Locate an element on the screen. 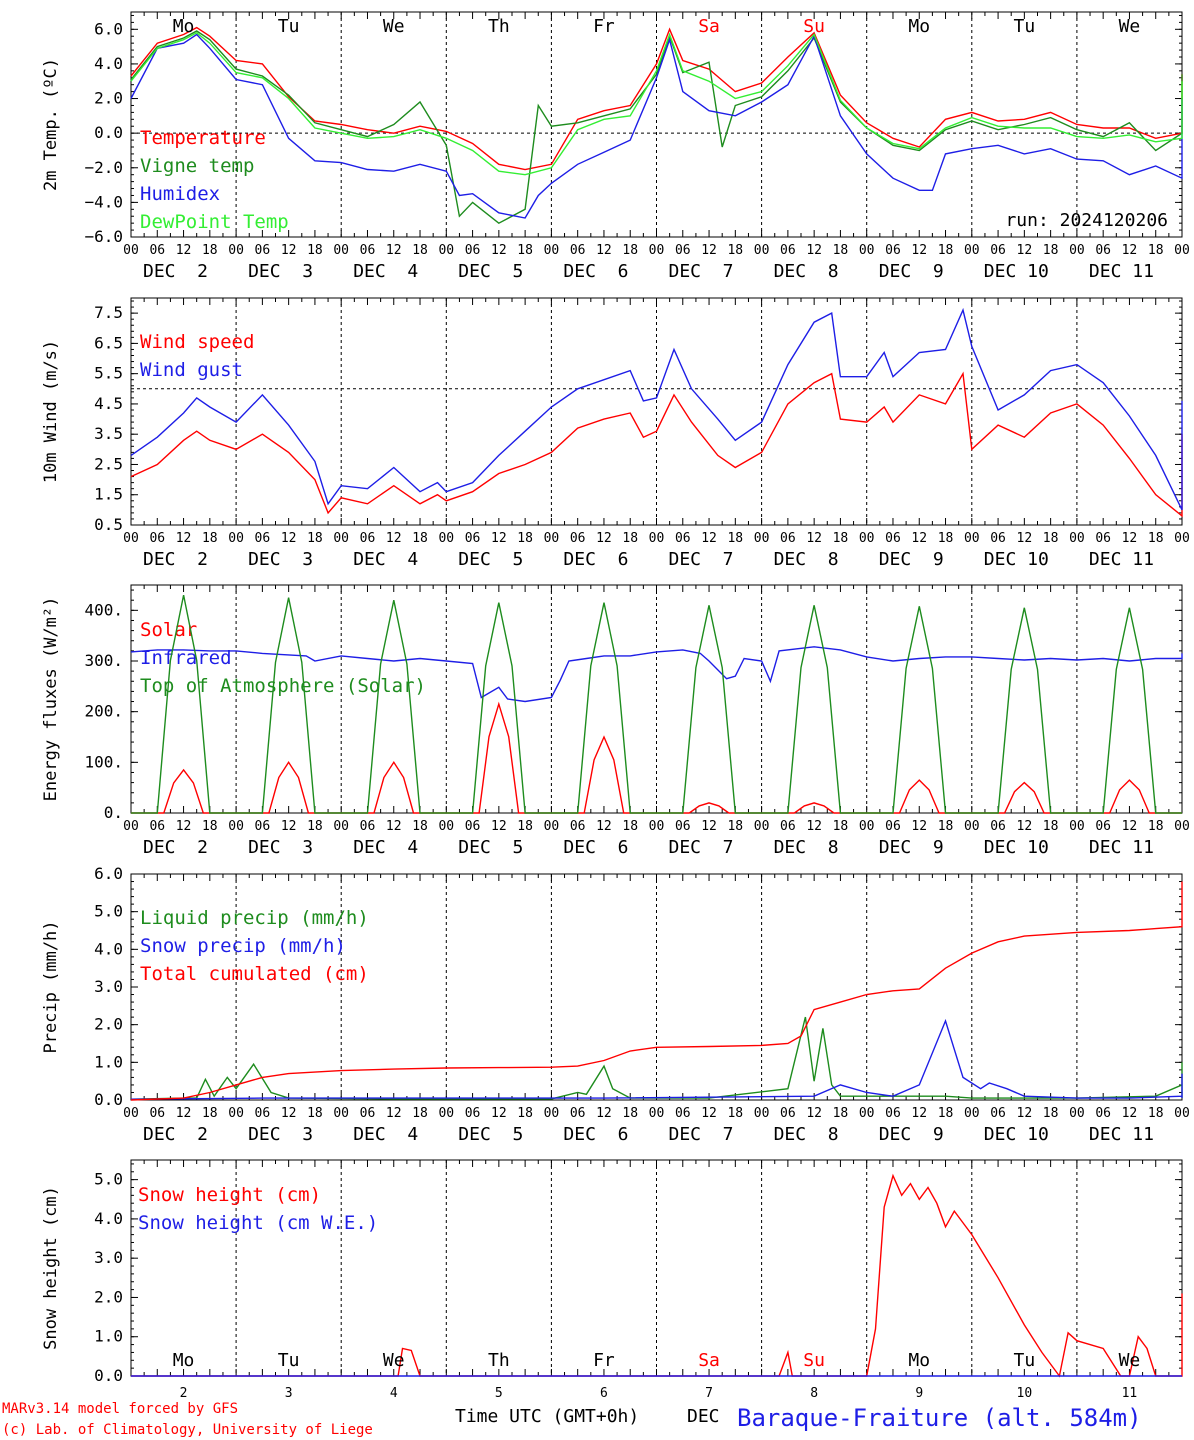 This screenshot has width=1194, height=1440. day-label: Tu is located at coordinates (1025, 1360).